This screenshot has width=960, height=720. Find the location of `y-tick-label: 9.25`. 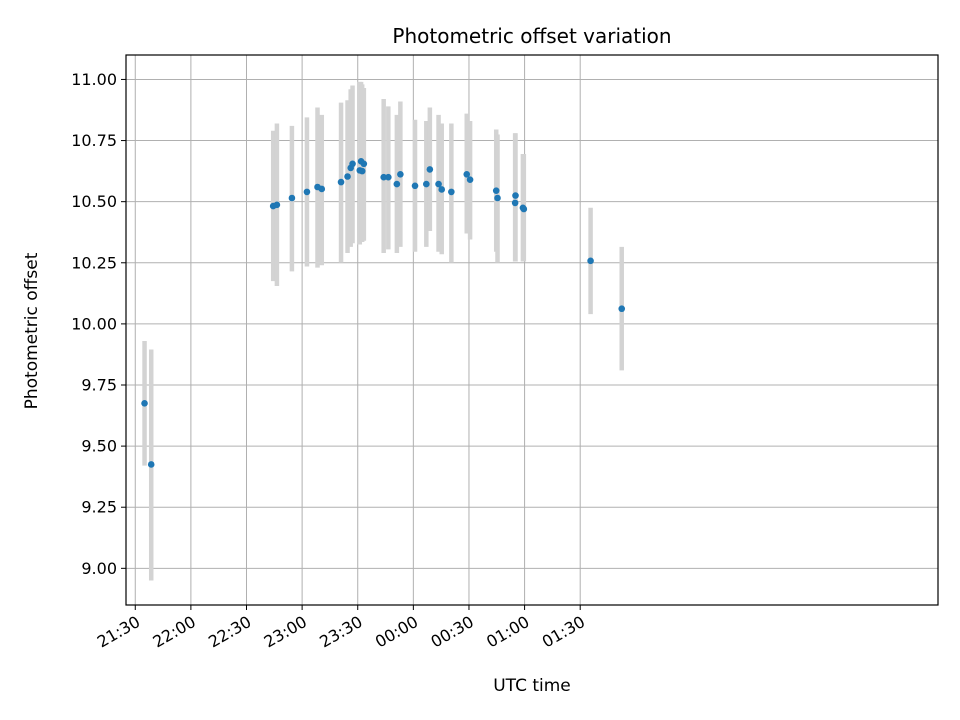

y-tick-label: 9.25 is located at coordinates (99, 507).